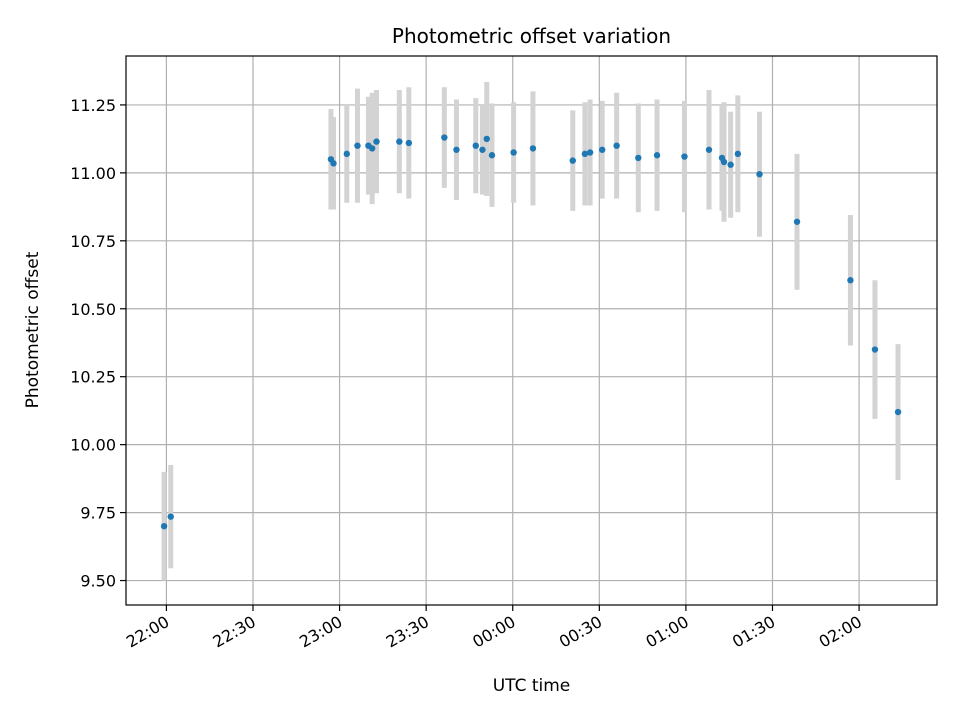 Image resolution: width=960 pixels, height=720 pixels. What do you see at coordinates (98, 513) in the screenshot?
I see `y-tick-label-1: 9.75` at bounding box center [98, 513].